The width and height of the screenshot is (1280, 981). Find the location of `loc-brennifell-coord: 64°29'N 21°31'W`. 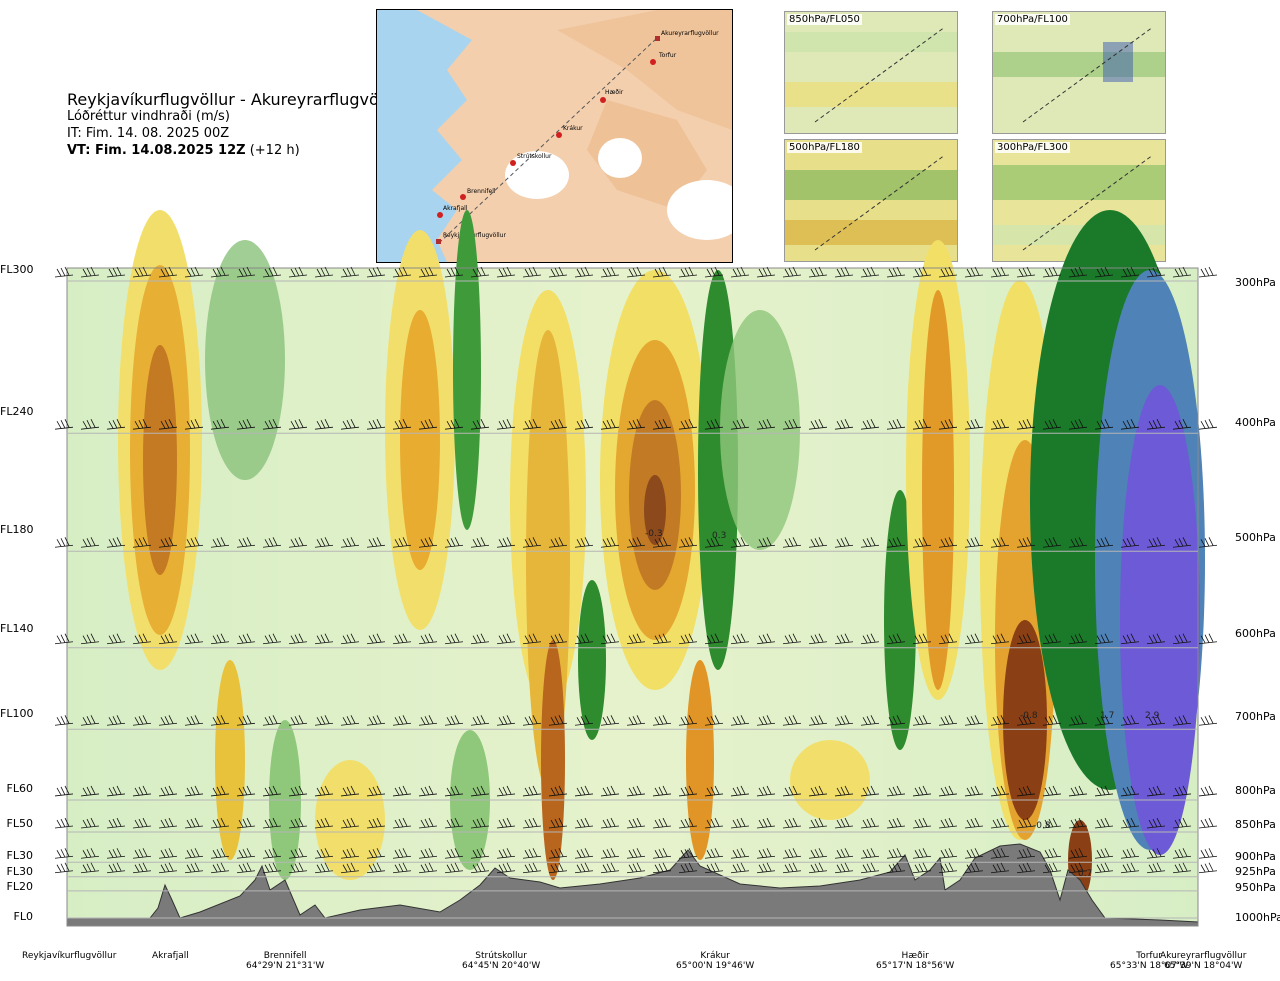

loc-brennifell-coord: 64°29'N 21°31'W is located at coordinates (285, 966).